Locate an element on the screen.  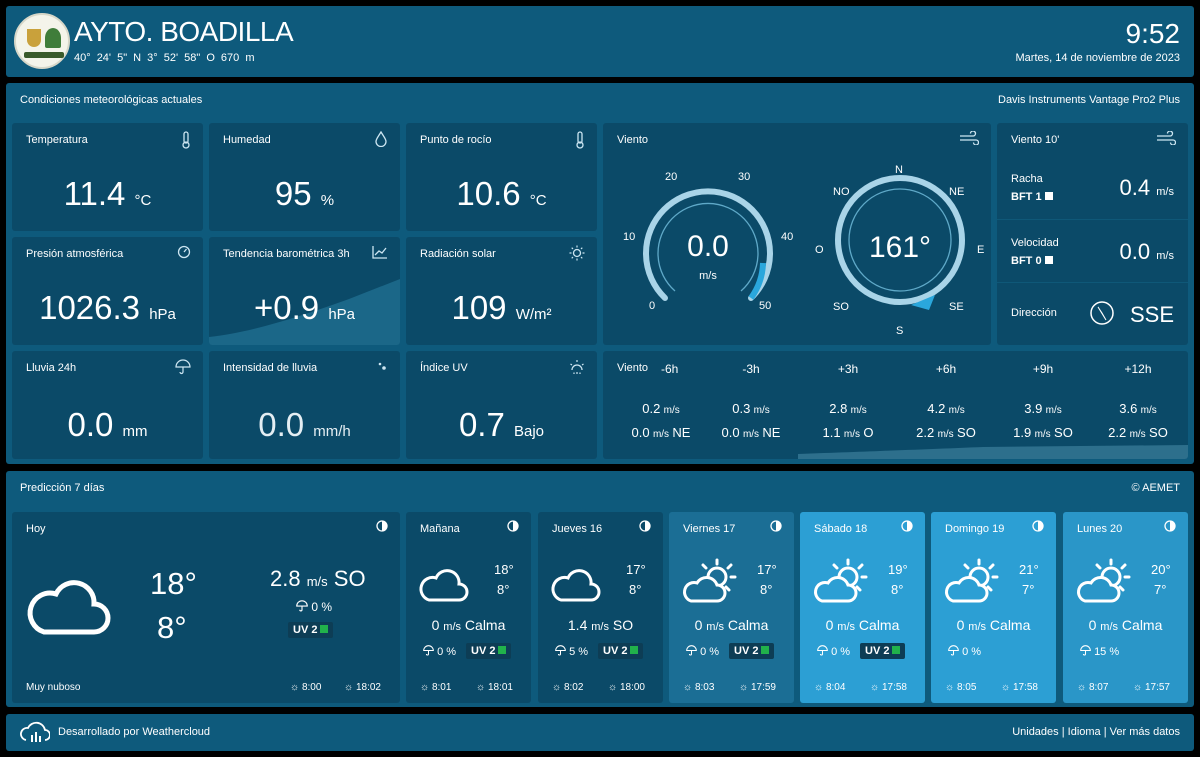
direction-label: Dirección is located at coordinates (1034, 313).